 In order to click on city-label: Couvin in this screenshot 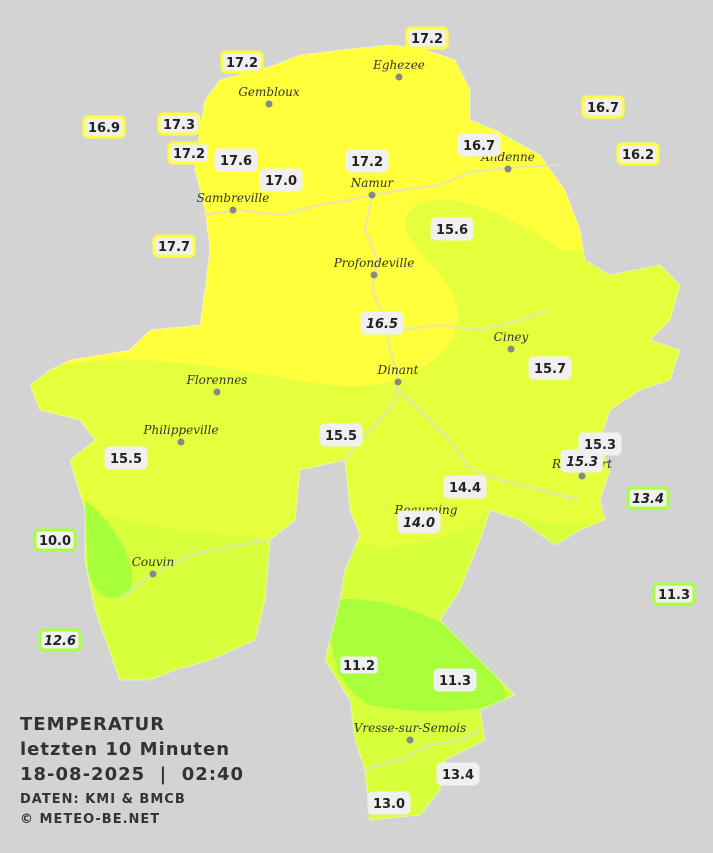, I will do `click(153, 562)`.